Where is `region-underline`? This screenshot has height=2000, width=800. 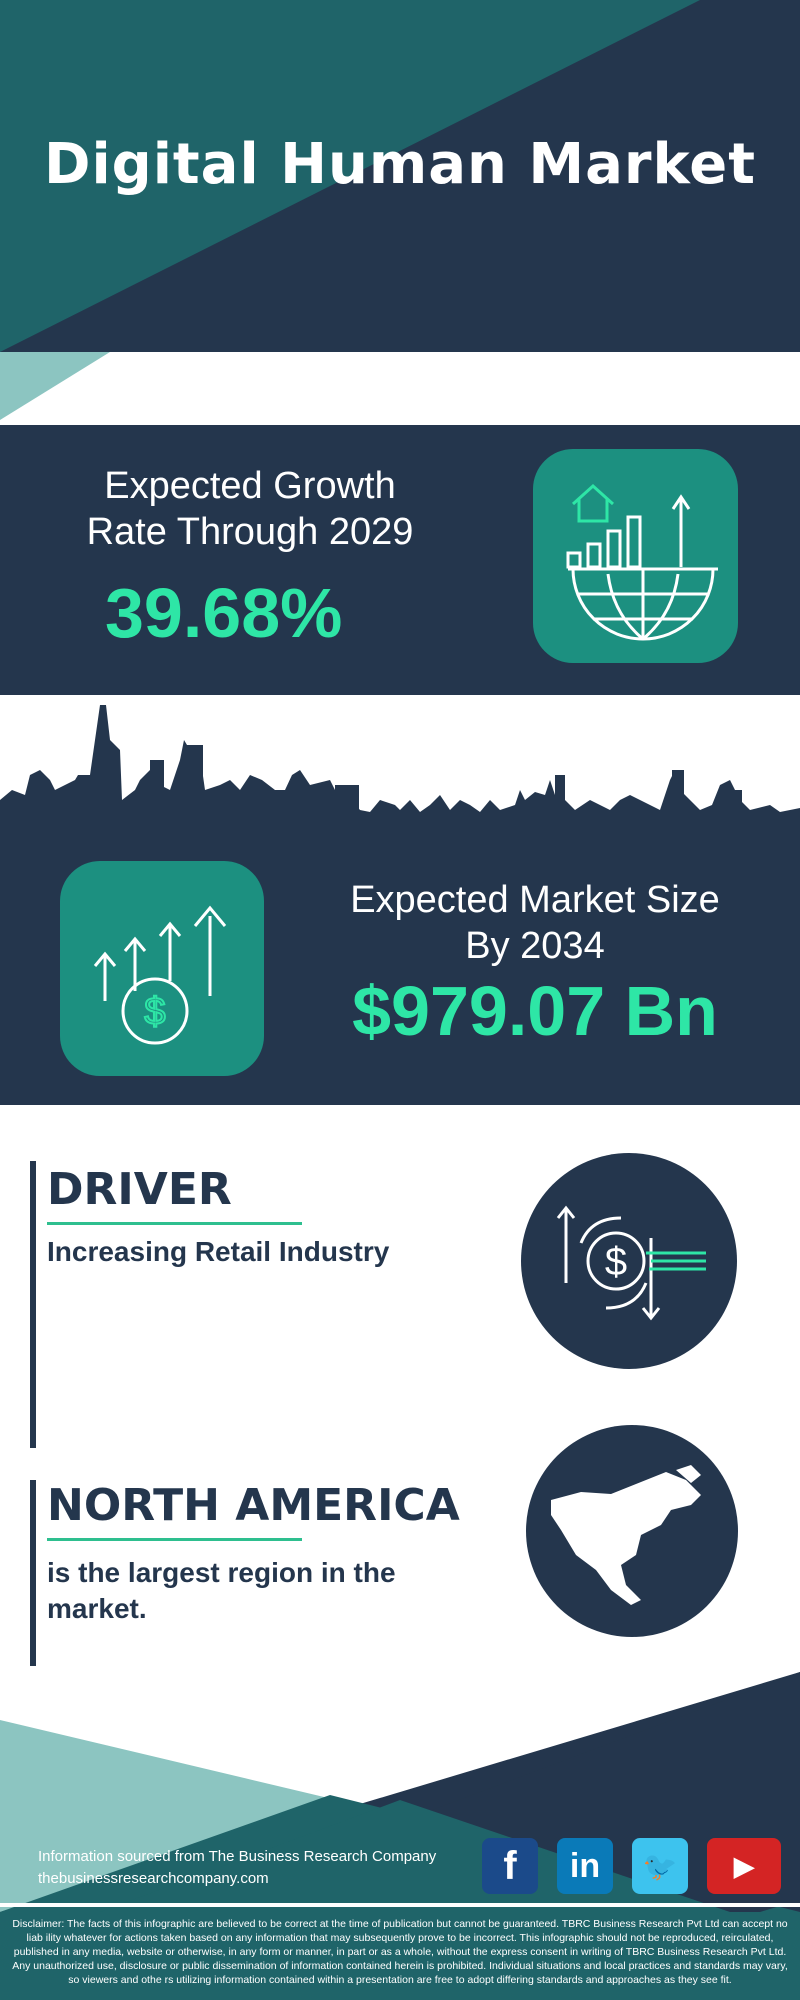 region-underline is located at coordinates (174, 1539).